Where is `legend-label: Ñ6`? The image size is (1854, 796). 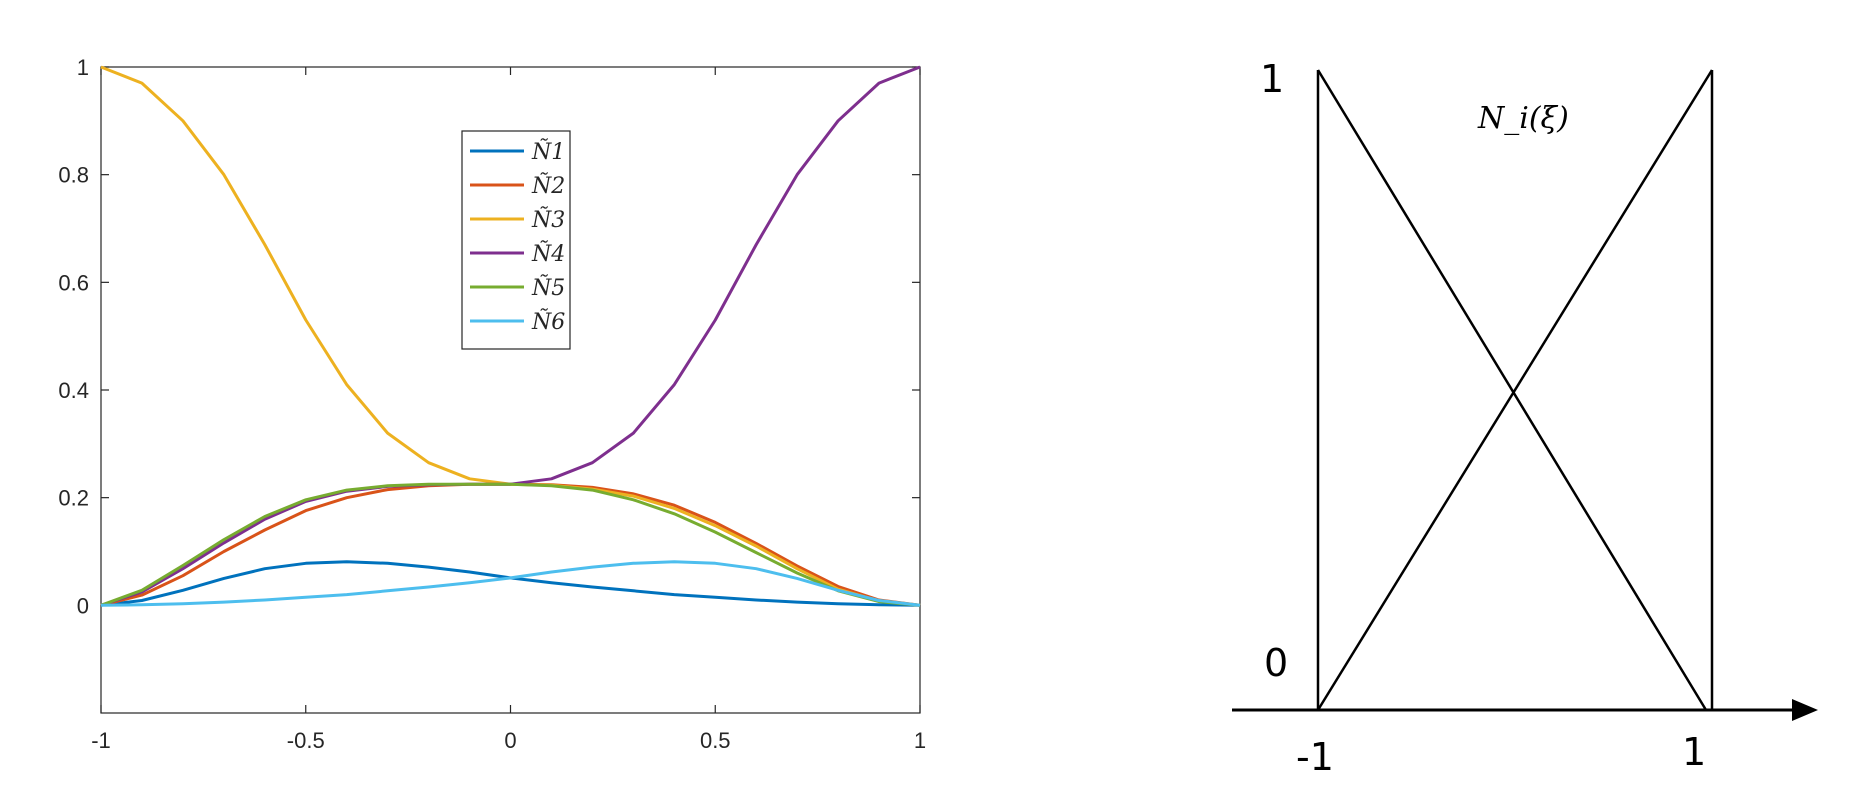
legend-label: Ñ6 is located at coordinates (548, 321).